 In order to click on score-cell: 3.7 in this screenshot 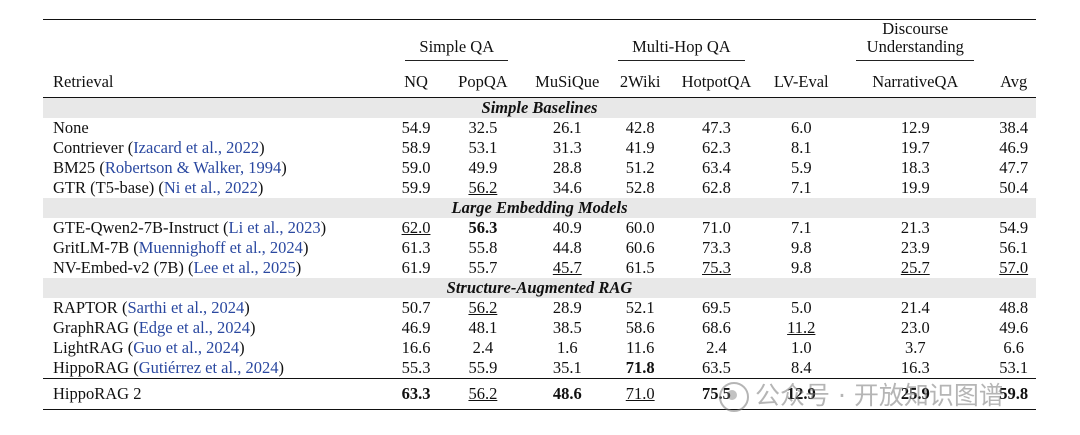, I will do `click(915, 347)`.